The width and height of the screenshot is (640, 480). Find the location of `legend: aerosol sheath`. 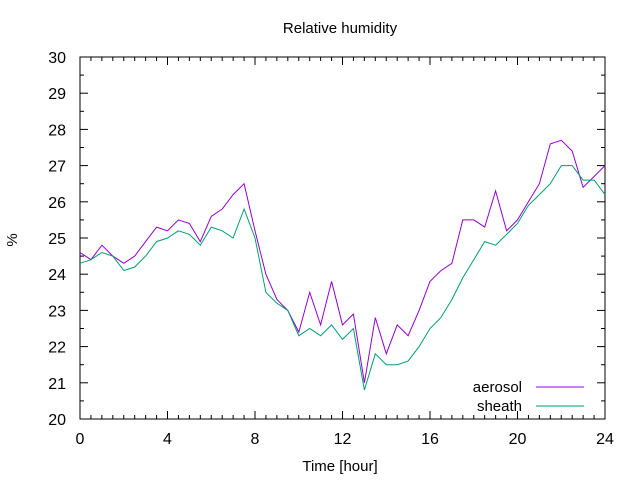

legend: aerosol sheath is located at coordinates (528, 397).